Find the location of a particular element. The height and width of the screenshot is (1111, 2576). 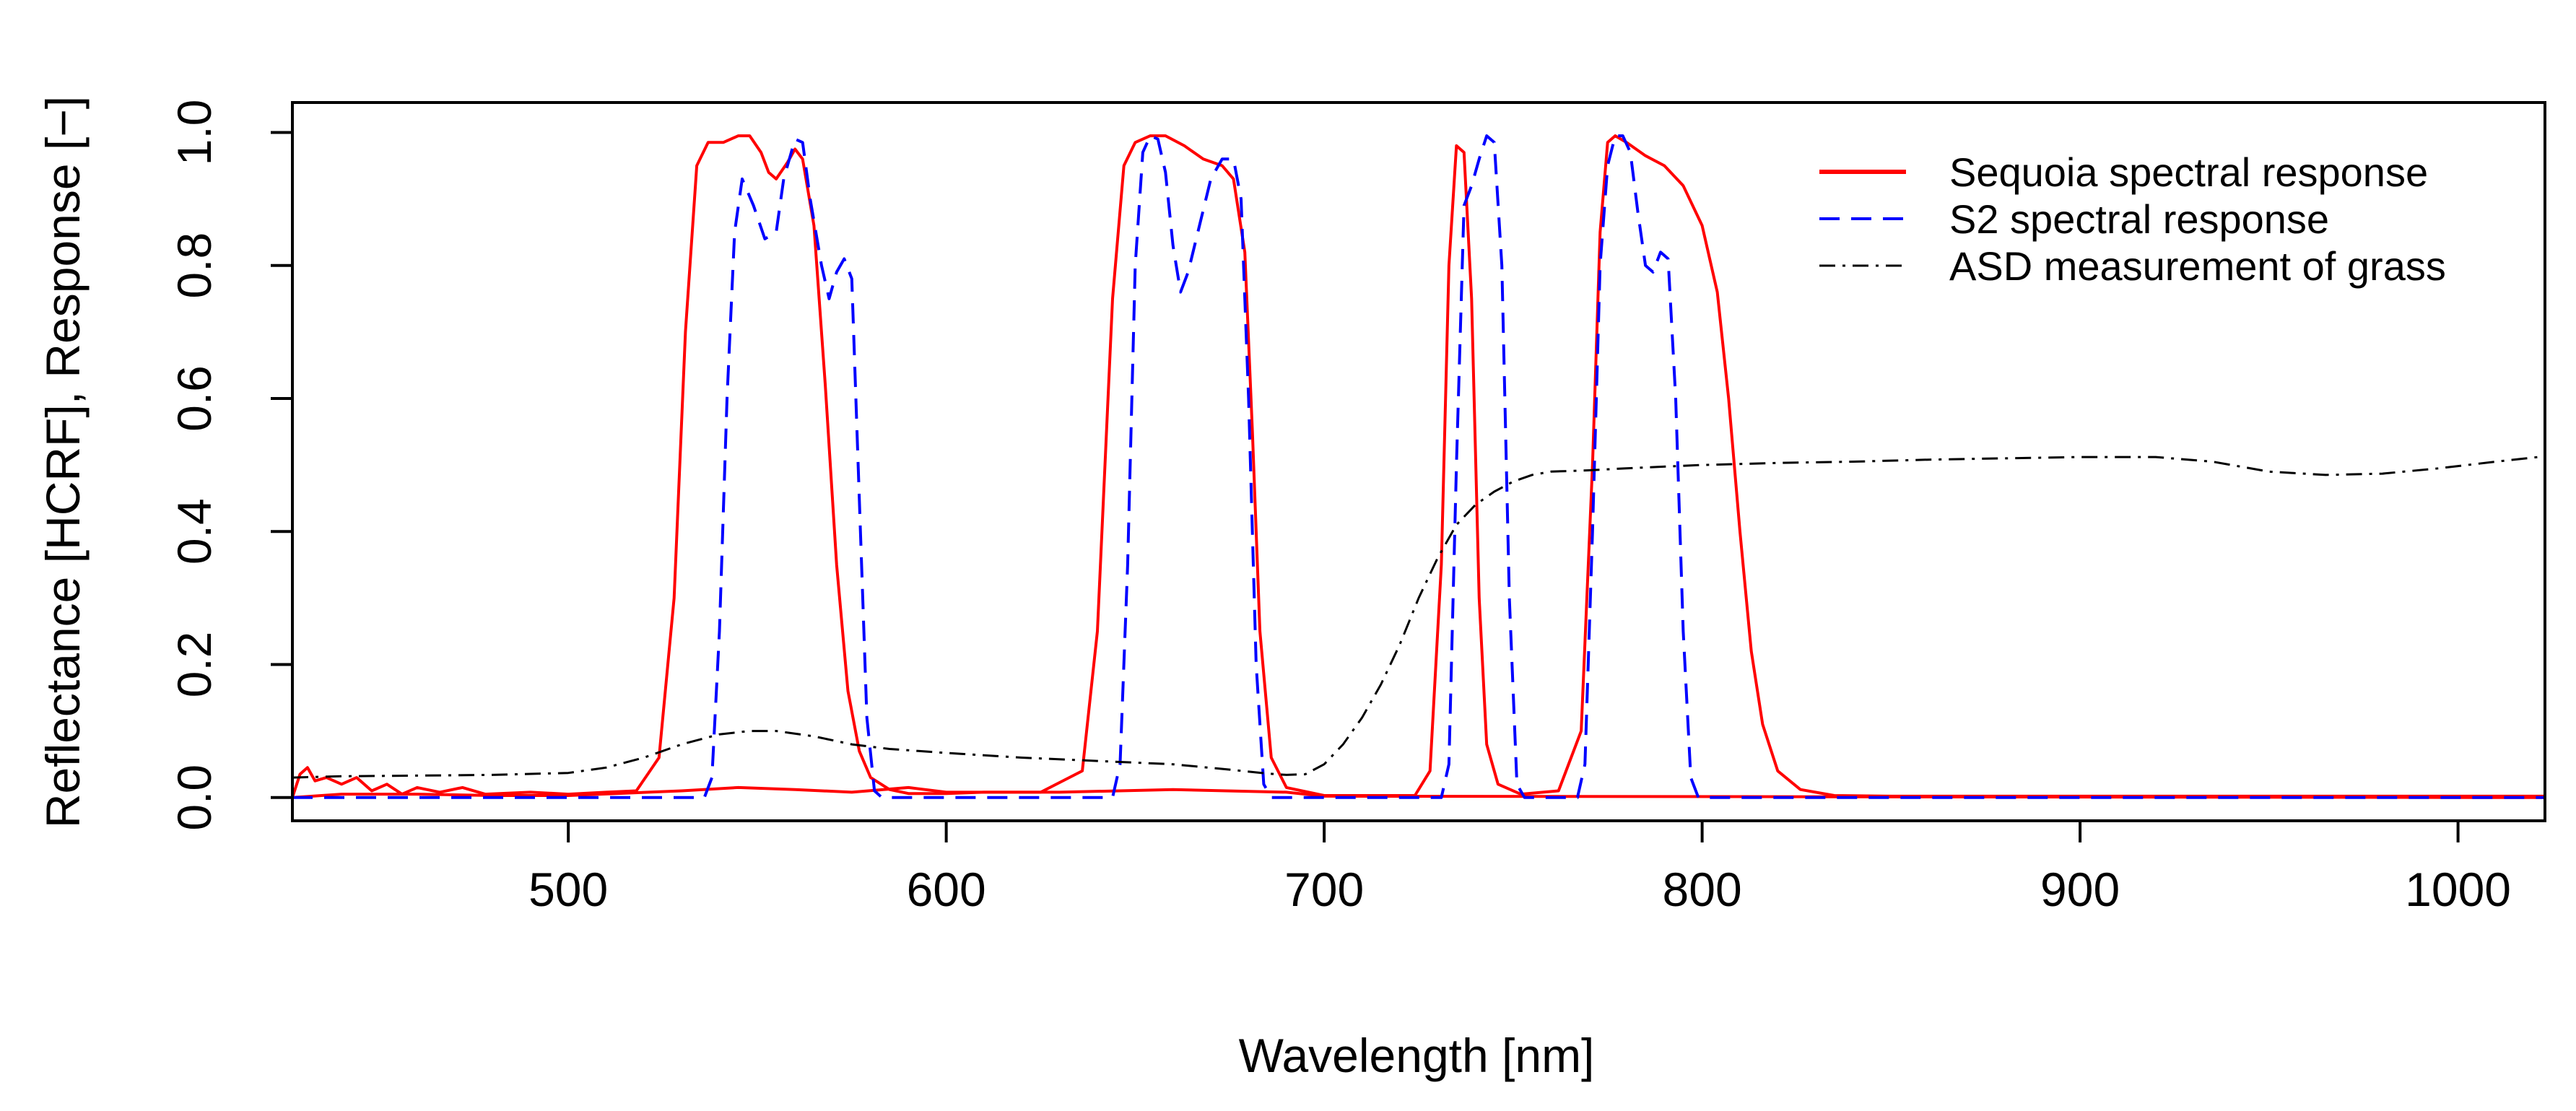

x-tick-label: 600 is located at coordinates (946, 889).